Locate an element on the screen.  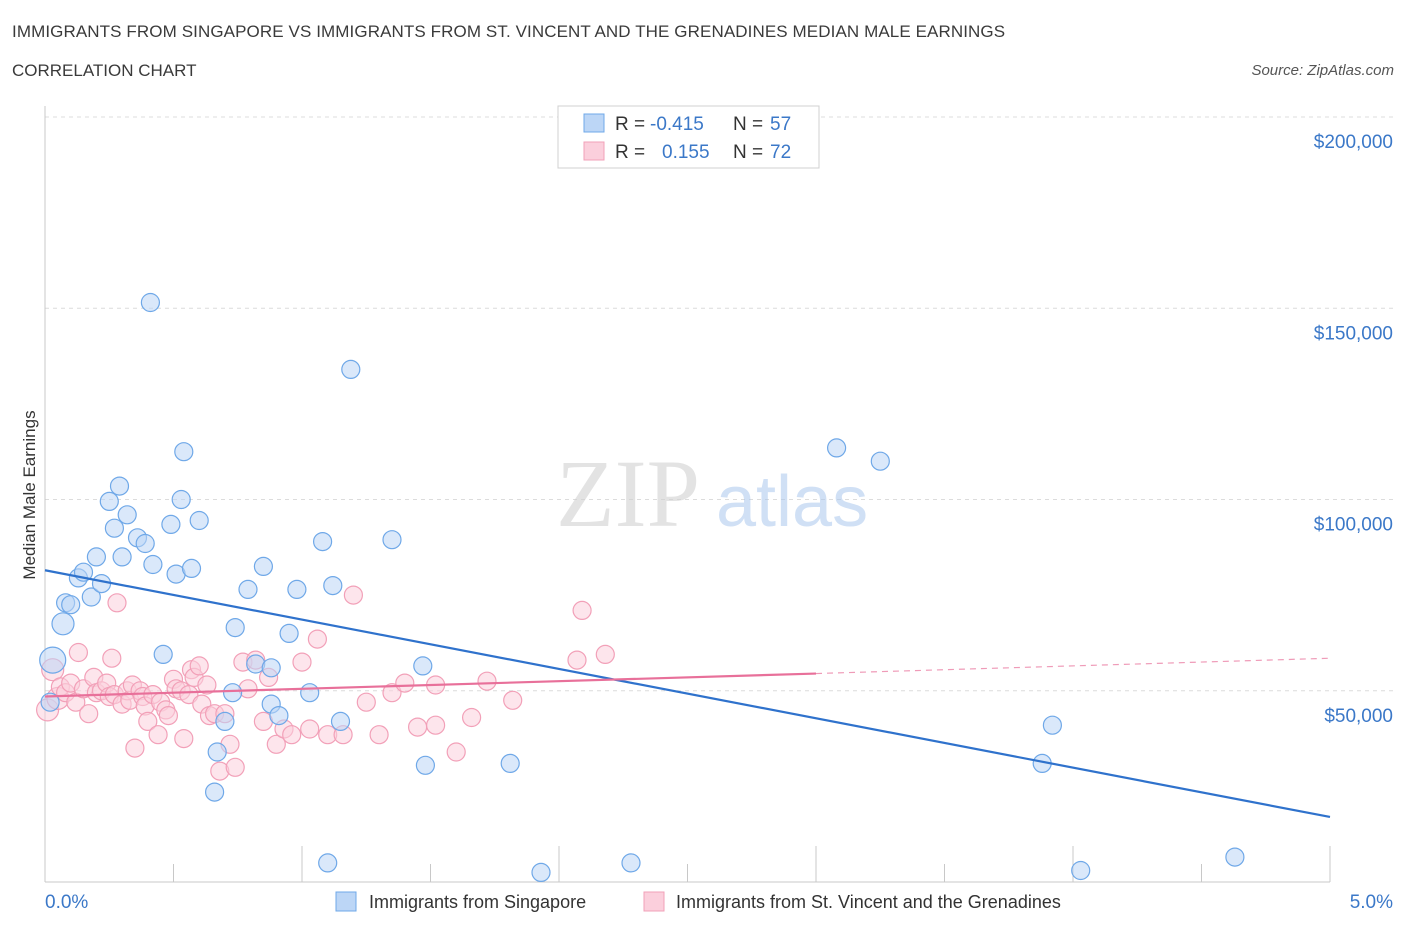
legend-r-label-1: R = is located at coordinates (630, 124).